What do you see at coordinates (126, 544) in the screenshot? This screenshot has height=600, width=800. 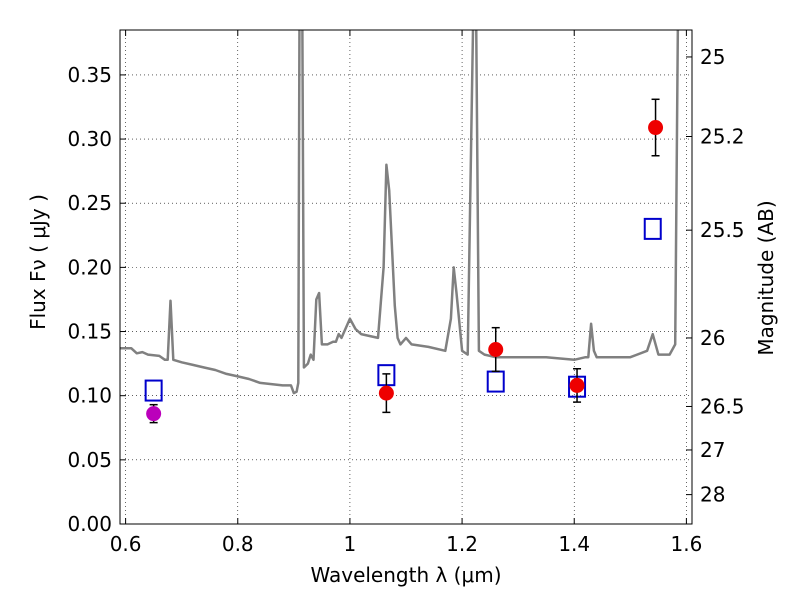 I see `x-tick-label: 0.6` at bounding box center [126, 544].